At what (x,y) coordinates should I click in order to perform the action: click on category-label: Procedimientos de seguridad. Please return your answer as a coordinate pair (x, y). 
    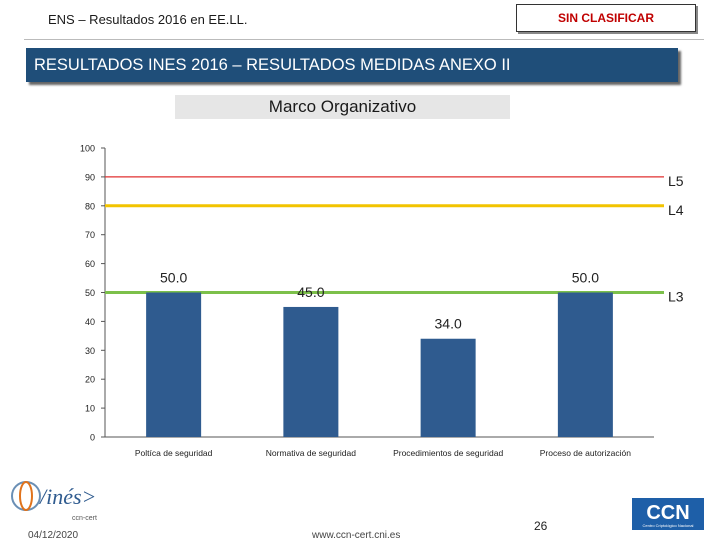
    Looking at the image, I should click on (448, 453).